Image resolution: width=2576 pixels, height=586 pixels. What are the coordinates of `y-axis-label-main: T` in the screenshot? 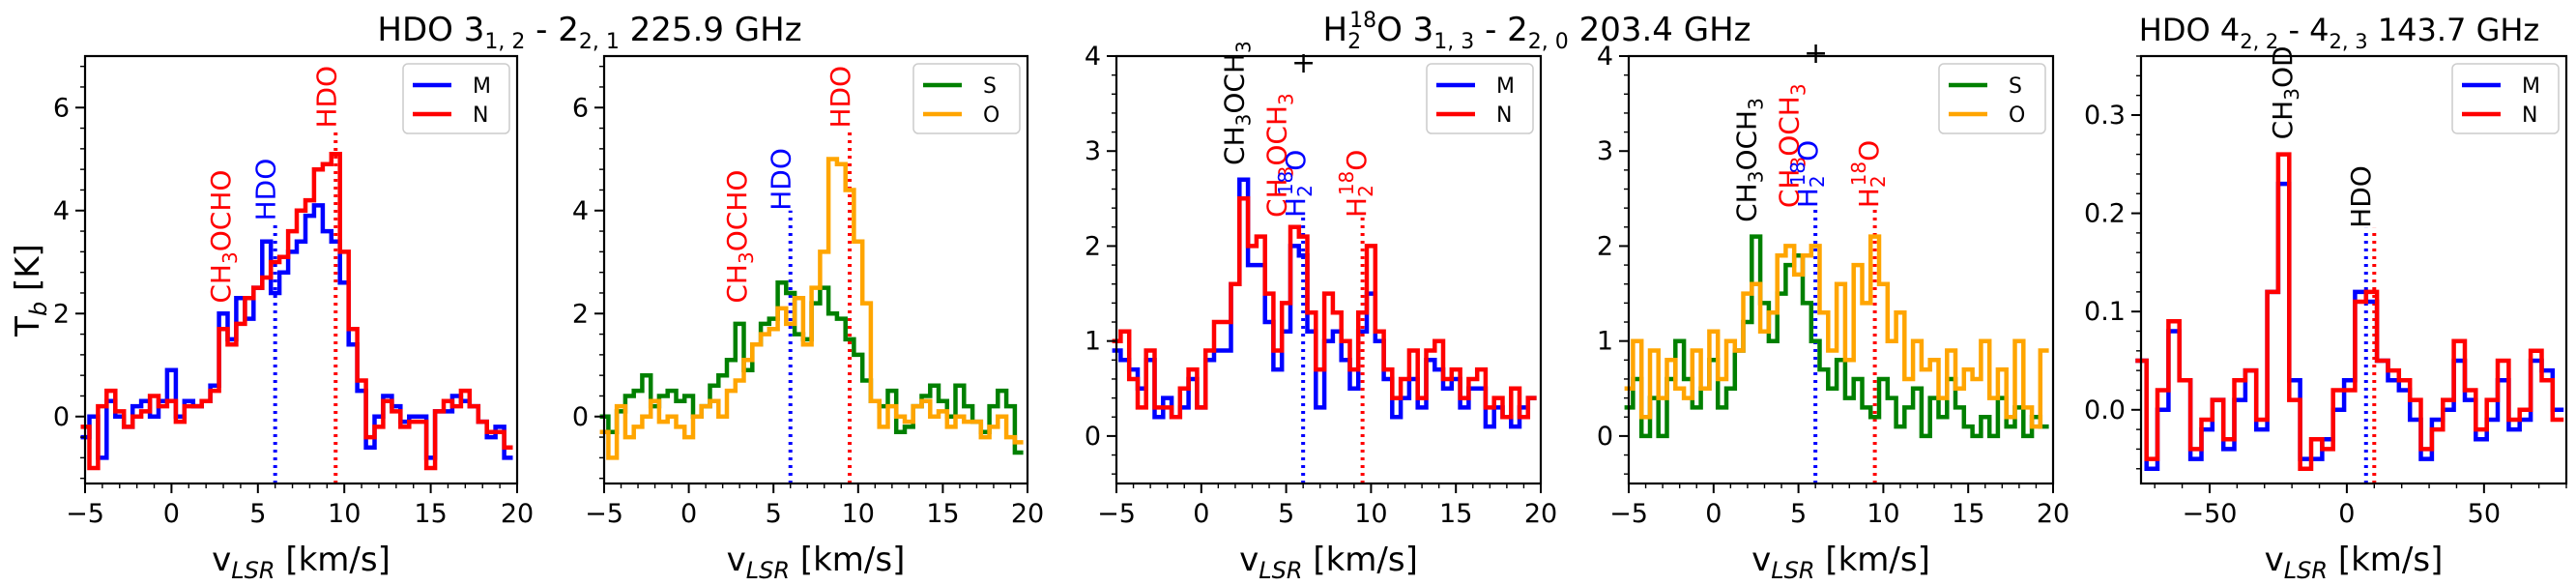 It's located at (28, 327).